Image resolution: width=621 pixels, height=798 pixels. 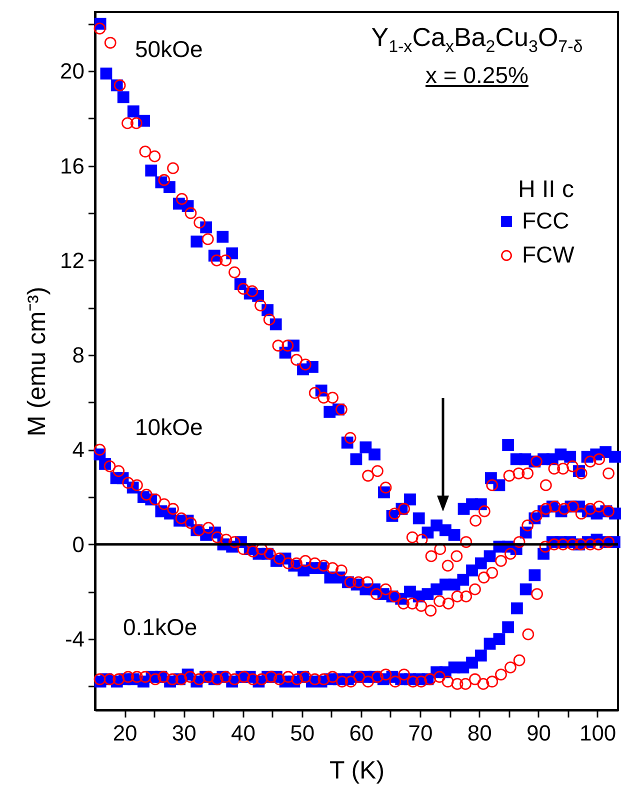 What do you see at coordinates (477, 39) in the screenshot?
I see `chart-title: Y$_{1-x}$Ca$_{x}$Ba$_{2}$Cu$_{3}$O$_{7-δ}$` at bounding box center [477, 39].